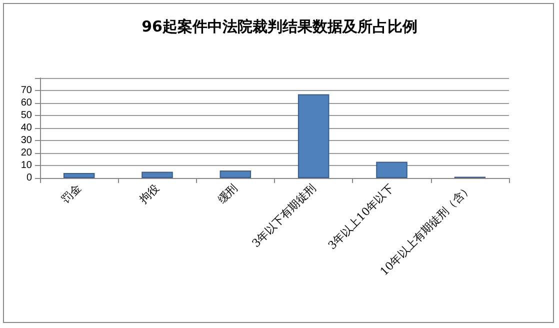  What do you see at coordinates (26, 103) in the screenshot?
I see `y-tick-label: 60` at bounding box center [26, 103].